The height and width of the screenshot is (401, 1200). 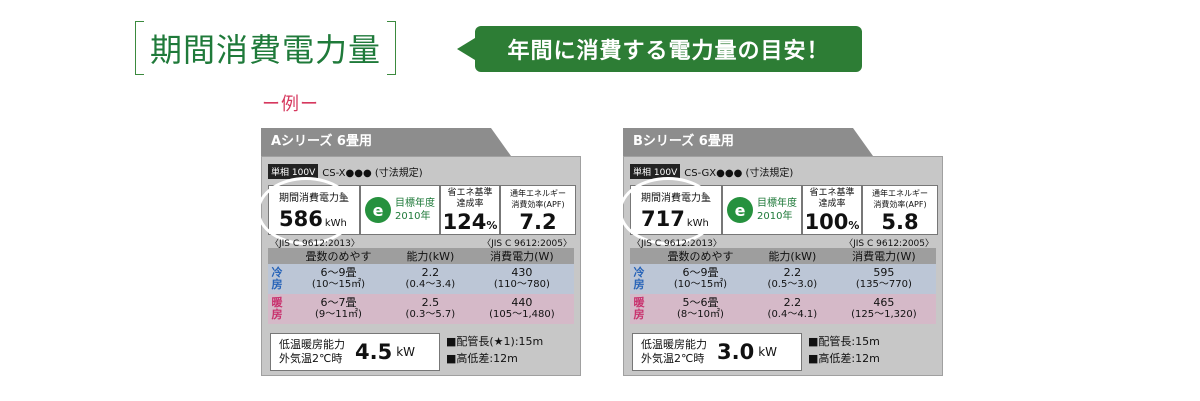 I want to click on capacity-sub: (0.4〜4.1), so click(x=792, y=314).